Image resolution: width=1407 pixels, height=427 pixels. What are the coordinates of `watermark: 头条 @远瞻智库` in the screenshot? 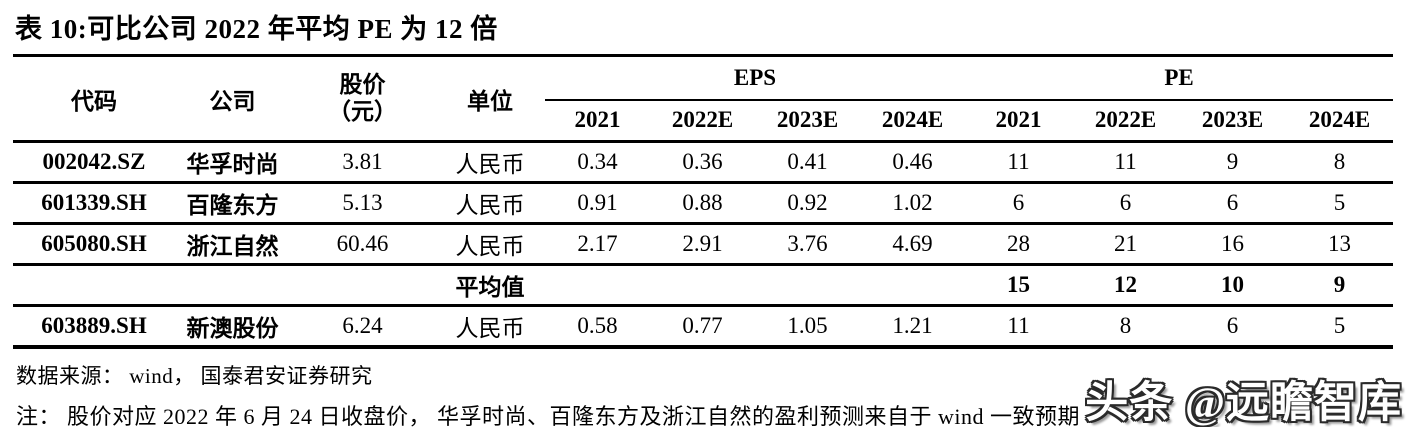 It's located at (1243, 403).